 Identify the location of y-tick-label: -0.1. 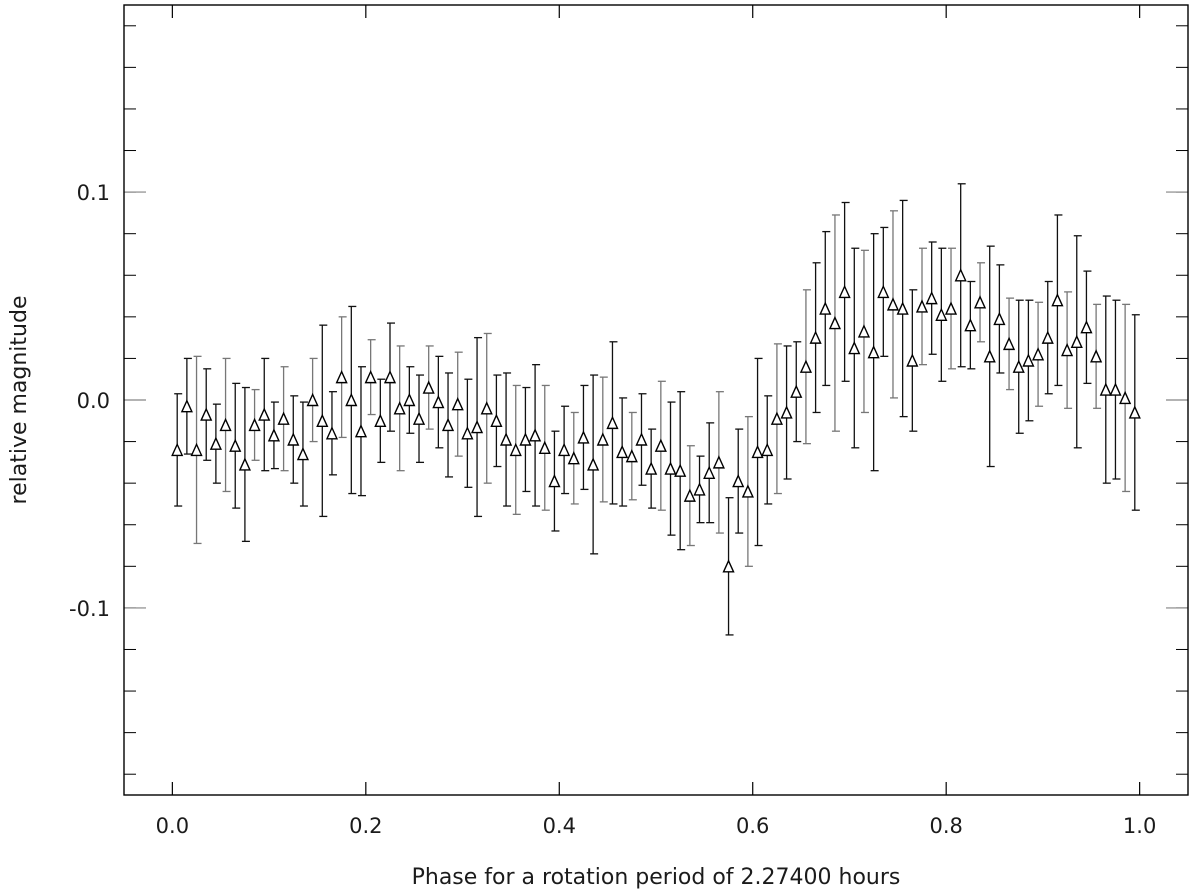
(89, 609).